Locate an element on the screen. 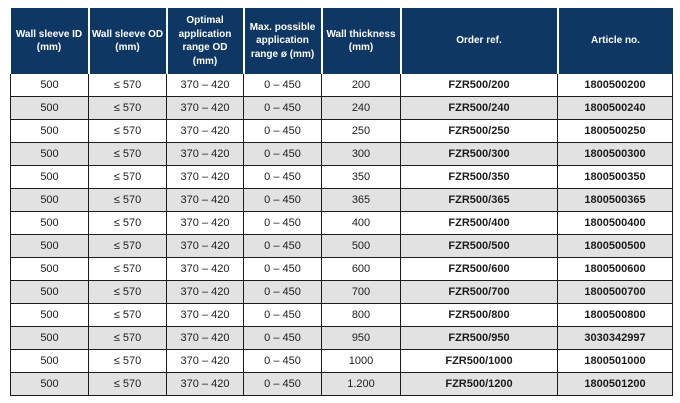 This screenshot has width=680, height=403. header-cell-max-possible-application-range: Max. possible application range ø (mm) is located at coordinates (282, 41).